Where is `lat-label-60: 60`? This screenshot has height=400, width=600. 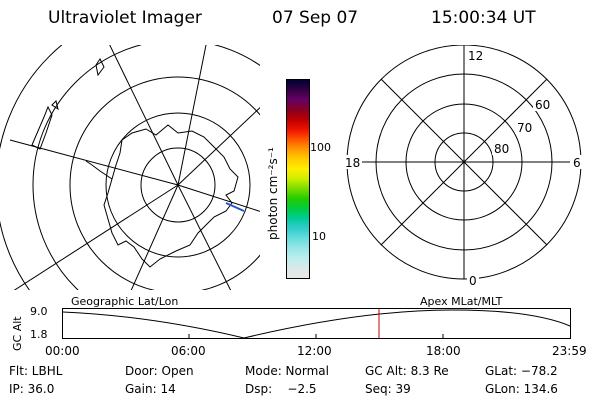
lat-label-60: 60 is located at coordinates (542, 105).